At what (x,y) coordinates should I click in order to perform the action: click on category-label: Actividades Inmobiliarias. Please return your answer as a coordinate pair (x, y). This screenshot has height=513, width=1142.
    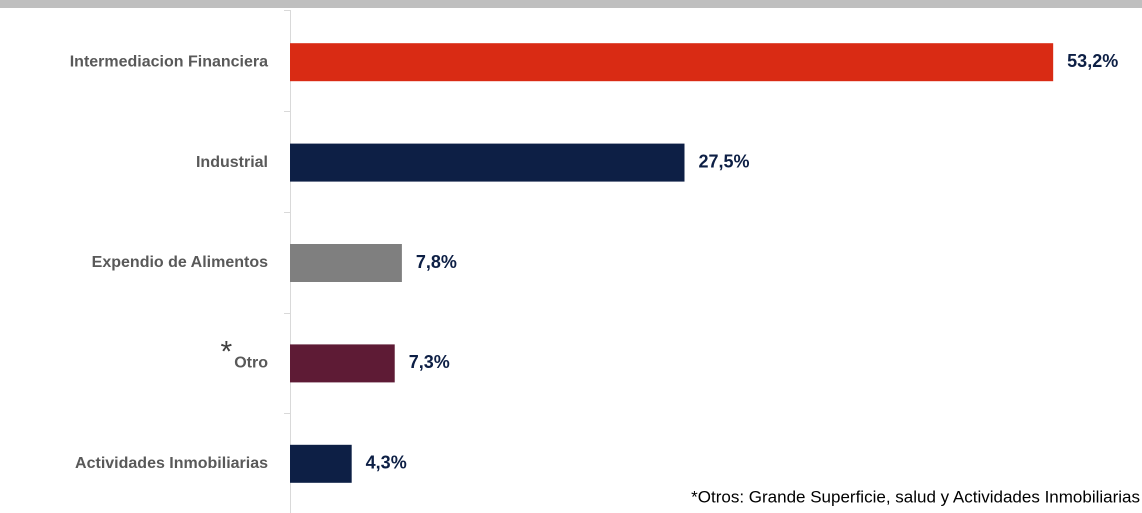
    Looking at the image, I should click on (171, 463).